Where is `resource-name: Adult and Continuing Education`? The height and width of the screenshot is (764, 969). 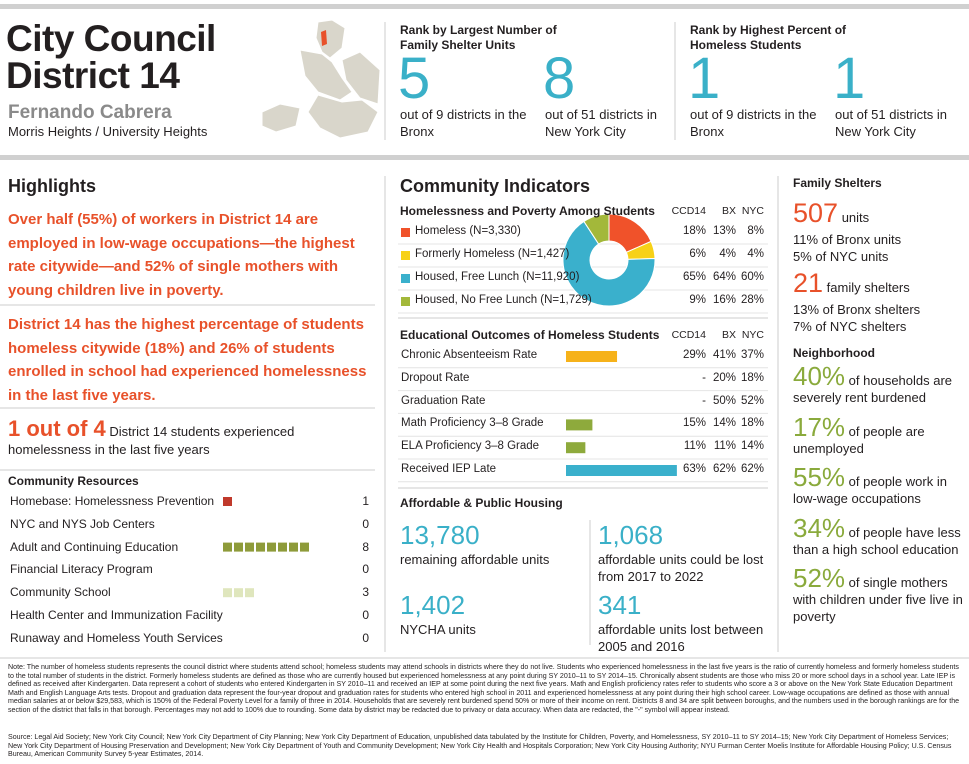
resource-name: Adult and Continuing Education is located at coordinates (94, 546).